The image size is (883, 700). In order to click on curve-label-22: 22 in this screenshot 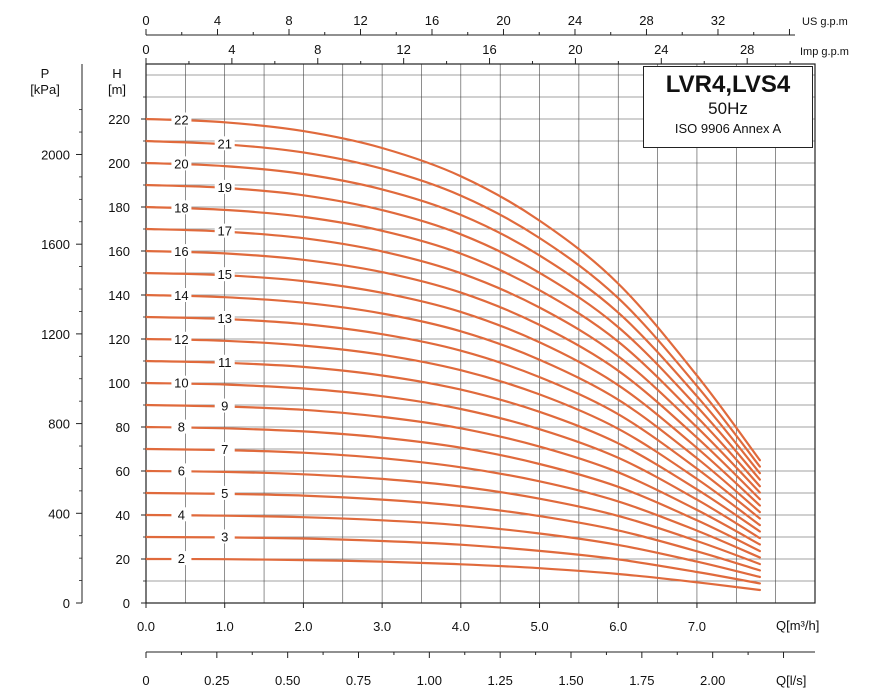, I will do `click(181, 119)`.